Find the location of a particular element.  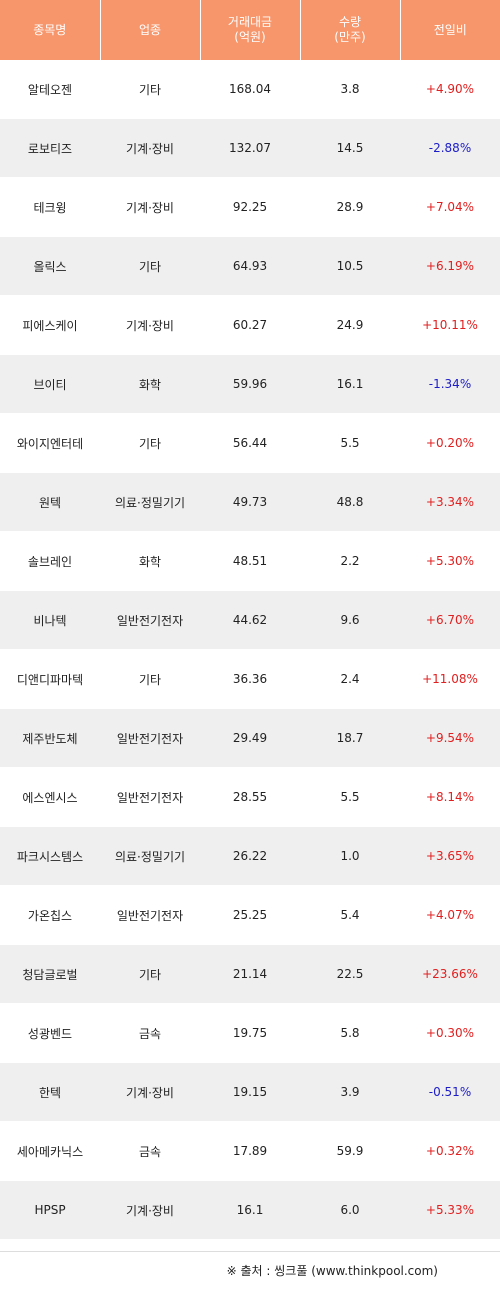

table-row: 에스엔시스 일반전기전자 28.55 5.5 +8.14% is located at coordinates (250, 797).